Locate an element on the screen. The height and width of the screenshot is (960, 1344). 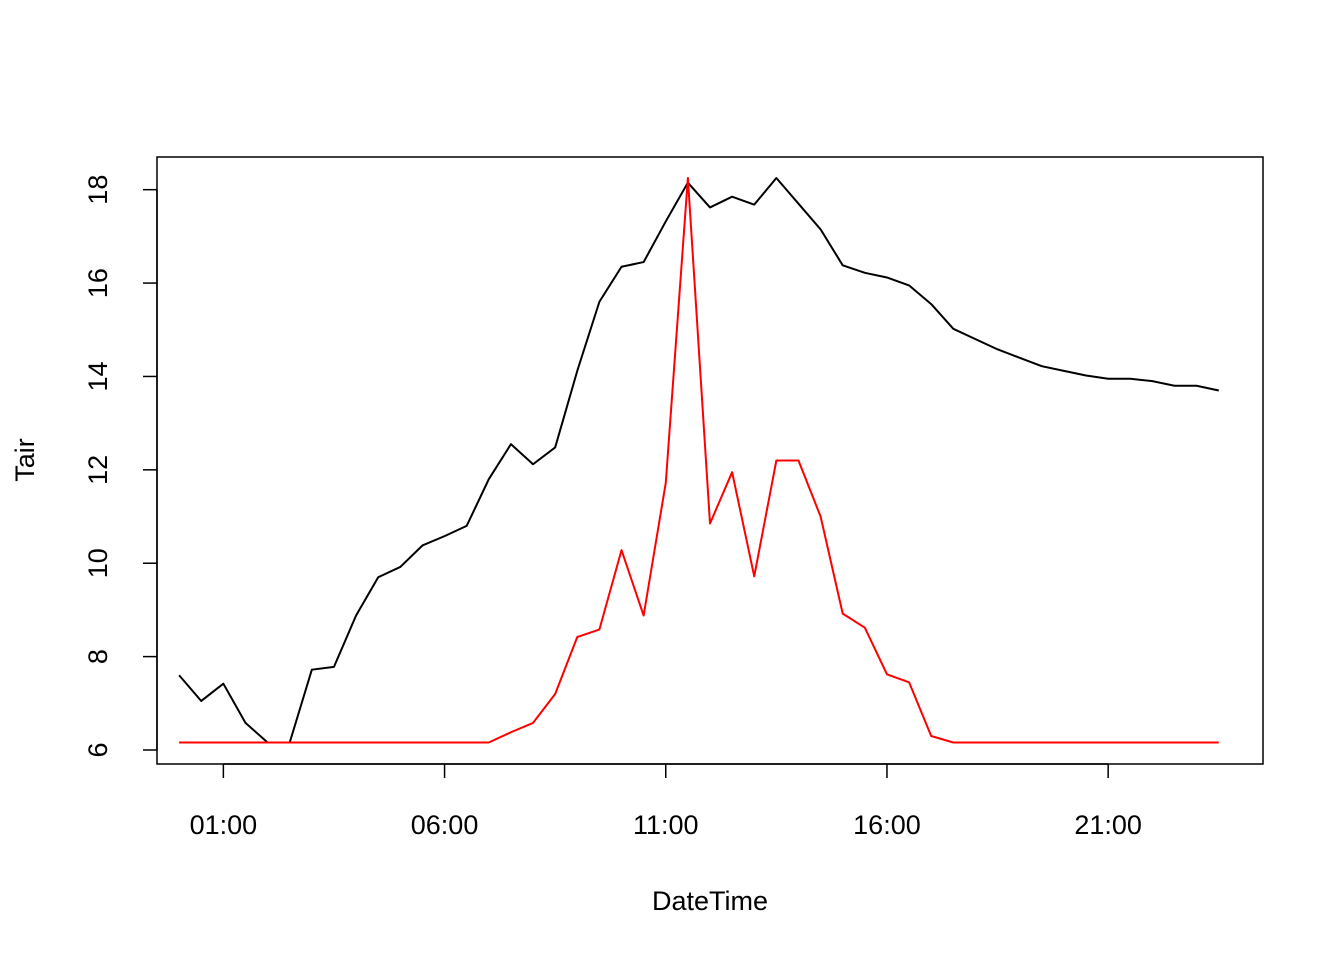
y-axis-title: Tair is located at coordinates (25, 460).